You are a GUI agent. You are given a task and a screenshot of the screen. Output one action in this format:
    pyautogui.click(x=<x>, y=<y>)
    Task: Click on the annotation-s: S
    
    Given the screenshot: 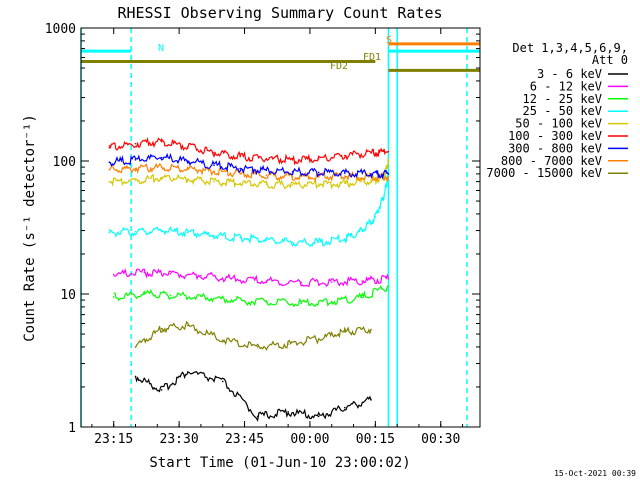 What is the action you would take?
    pyautogui.click(x=389, y=40)
    